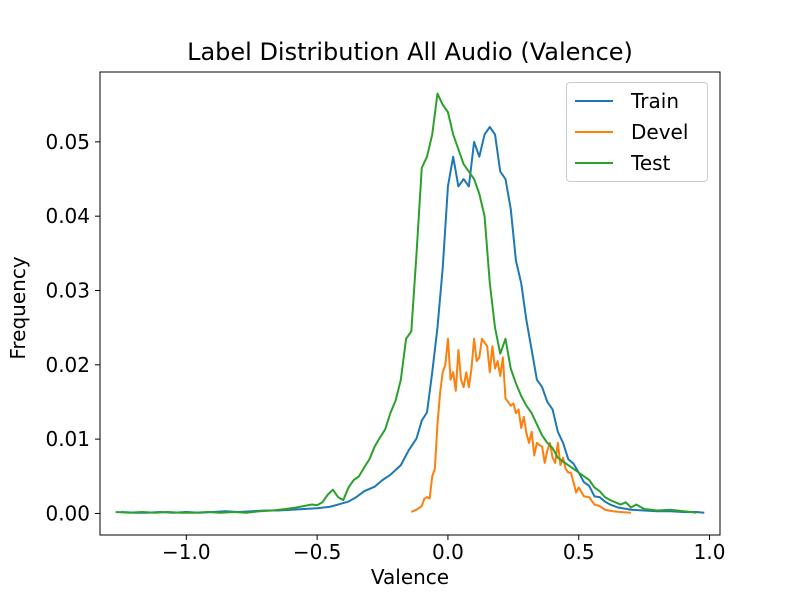  Describe the element at coordinates (448, 552) in the screenshot. I see `x-tick-label: 0.0` at that location.